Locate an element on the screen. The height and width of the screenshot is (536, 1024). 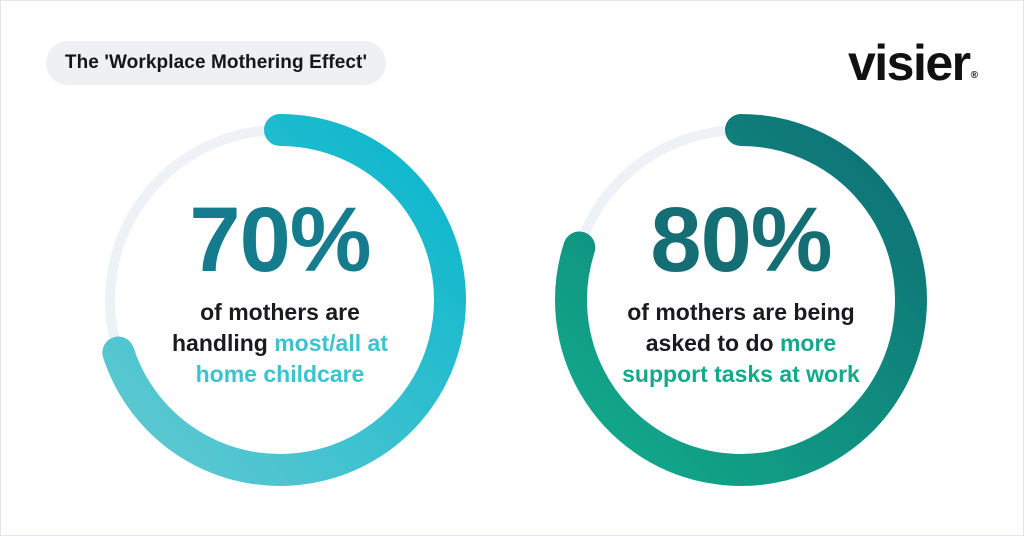
highlighted-text: more is located at coordinates (808, 343).